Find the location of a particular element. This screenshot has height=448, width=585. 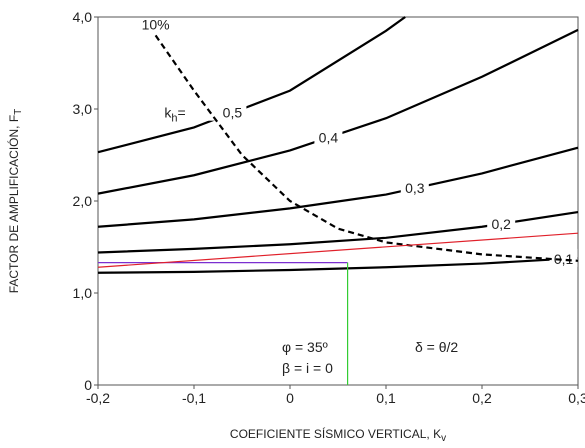

y-tick-label: 1,0 is located at coordinates (83, 293).